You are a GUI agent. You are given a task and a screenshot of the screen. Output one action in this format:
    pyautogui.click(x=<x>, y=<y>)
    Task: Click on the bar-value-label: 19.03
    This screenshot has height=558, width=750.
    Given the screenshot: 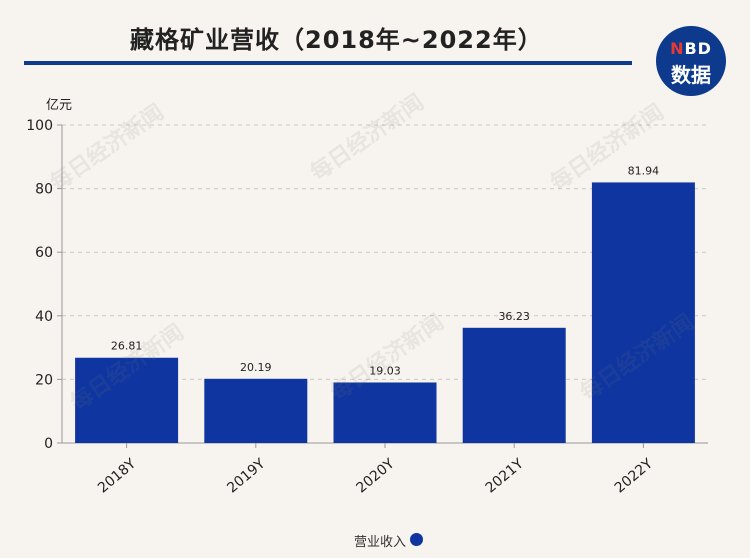 What is the action you would take?
    pyautogui.click(x=385, y=370)
    